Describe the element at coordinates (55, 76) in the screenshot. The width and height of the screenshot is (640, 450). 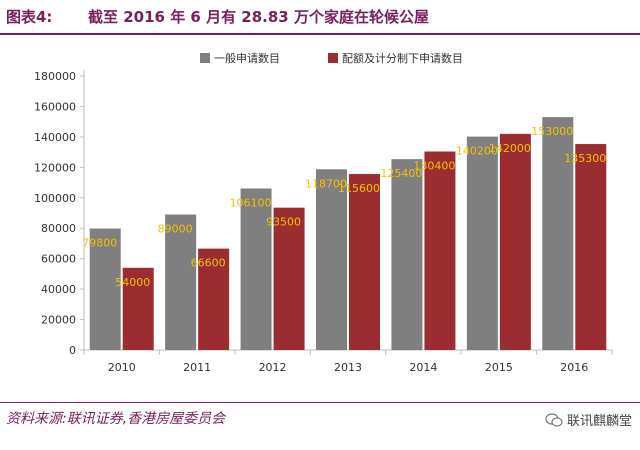
I see `y-tick-label: 180000` at that location.